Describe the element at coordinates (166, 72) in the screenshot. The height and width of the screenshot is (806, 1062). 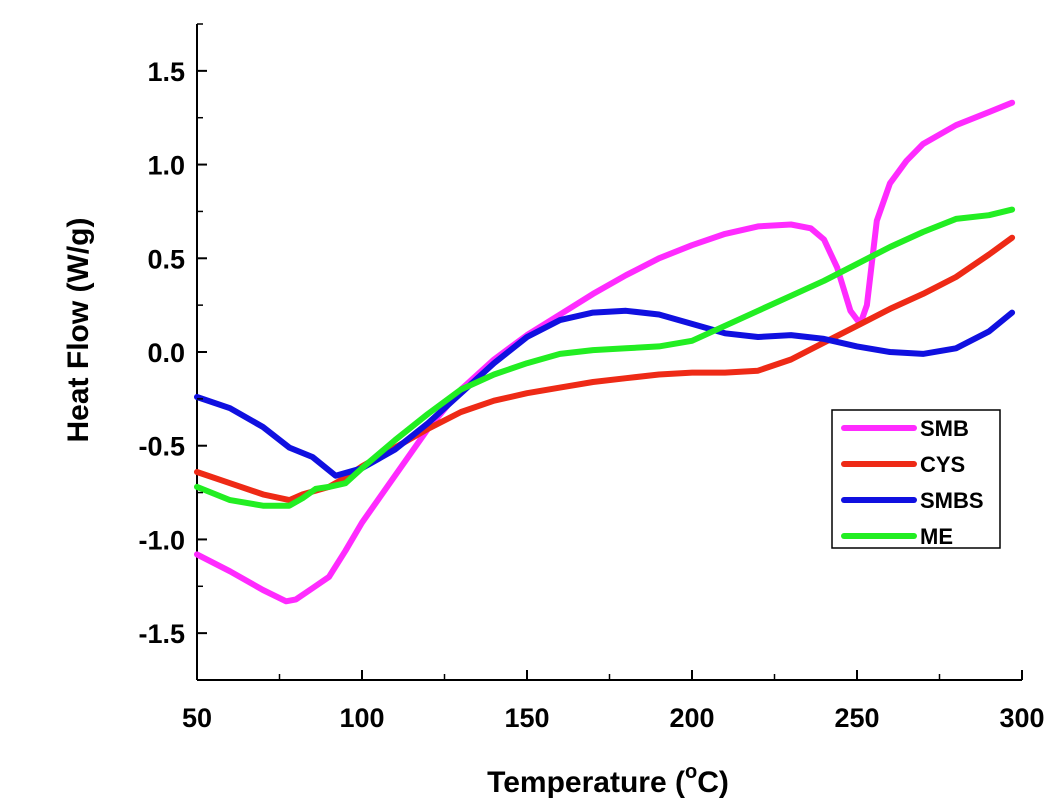
I see `y-tick-label: 1.5` at that location.